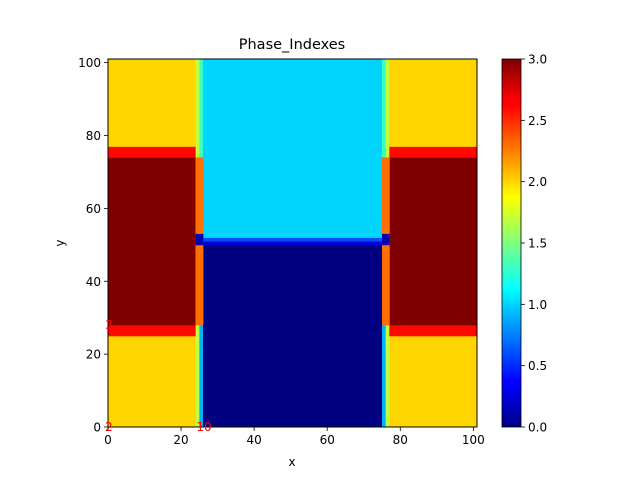  I want to click on colorbar-tick-label: 0.5, so click(537, 366).